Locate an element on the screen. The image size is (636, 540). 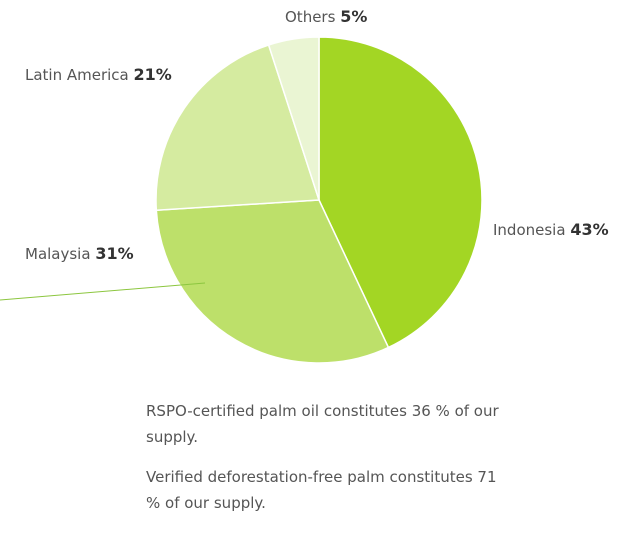
category-name: Indonesia is located at coordinates (529, 230).